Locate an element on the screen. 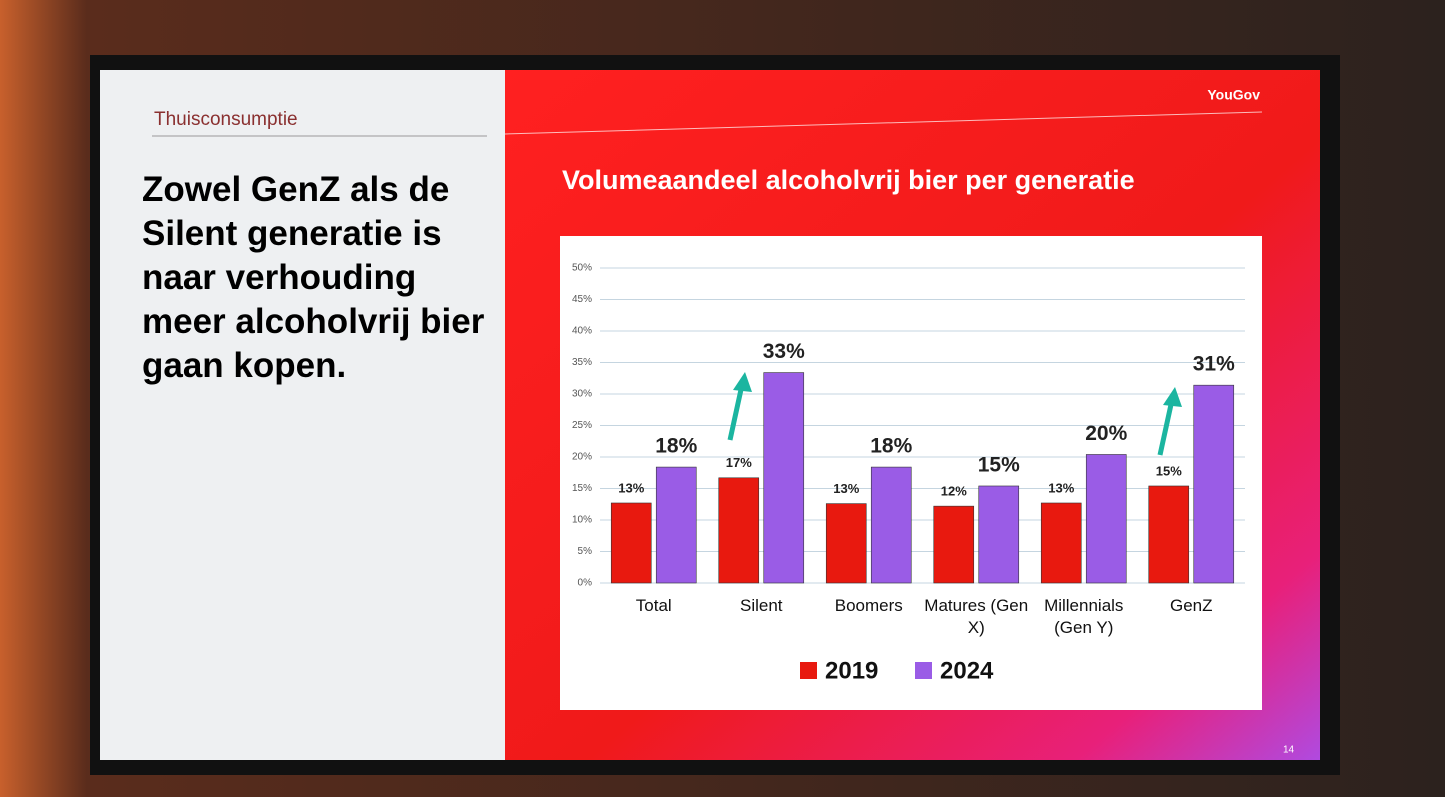 Image resolution: width=1445 pixels, height=797 pixels. x-tick-label: Silent is located at coordinates (761, 605).